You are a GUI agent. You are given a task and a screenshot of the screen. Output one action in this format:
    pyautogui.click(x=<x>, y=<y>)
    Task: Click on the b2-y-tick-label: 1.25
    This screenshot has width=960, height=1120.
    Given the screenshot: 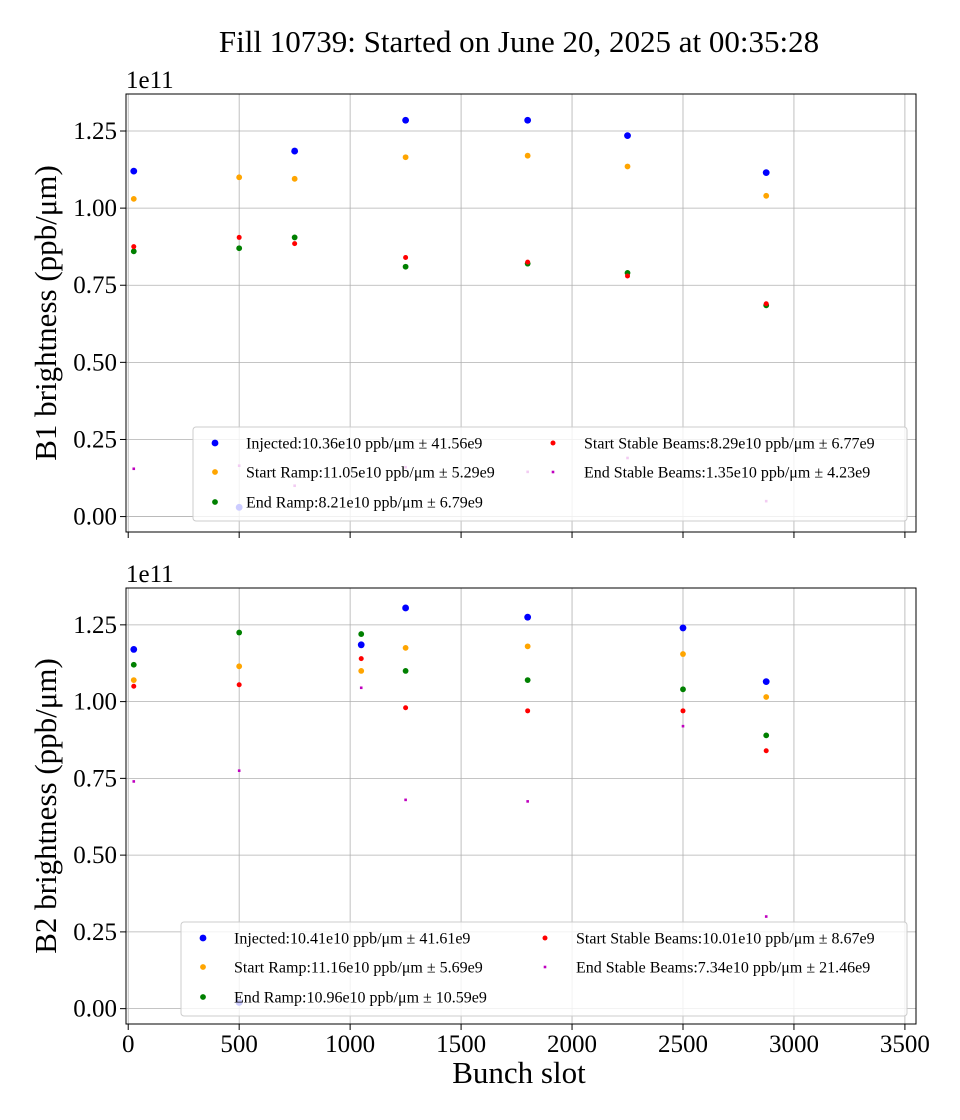 What is the action you would take?
    pyautogui.click(x=95, y=625)
    